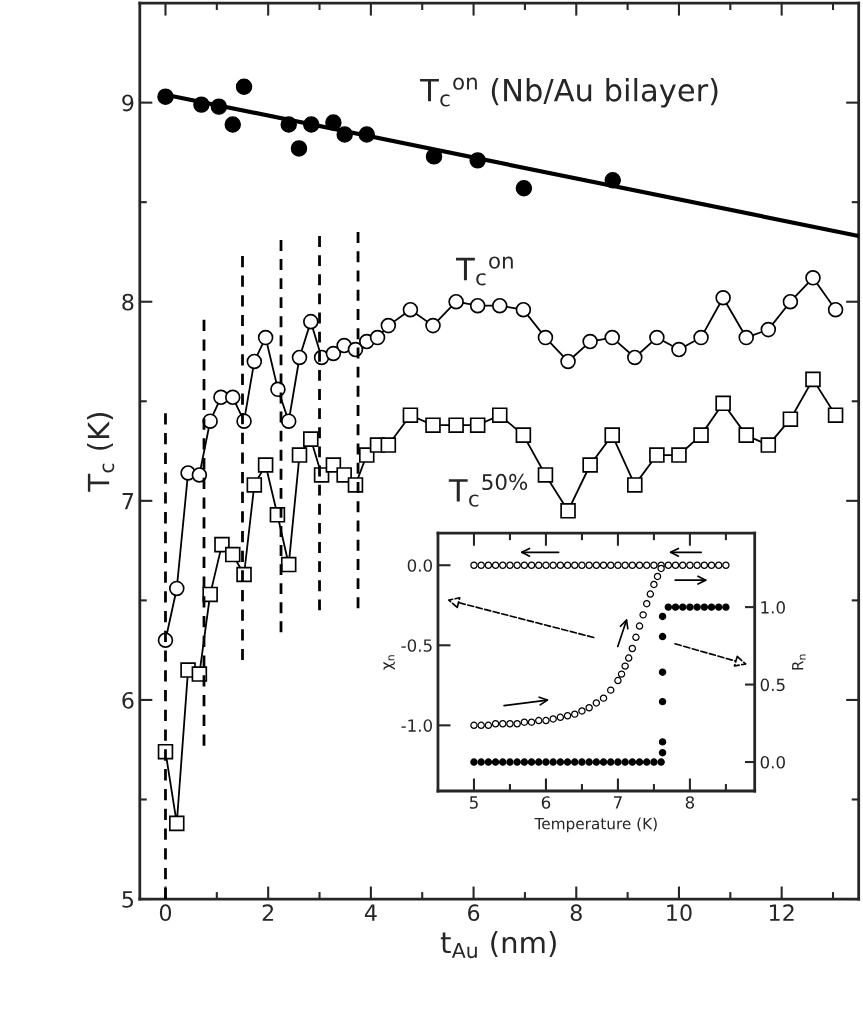  Describe the element at coordinates (617, 802) in the screenshot. I see `x-tick-label: 7` at that location.